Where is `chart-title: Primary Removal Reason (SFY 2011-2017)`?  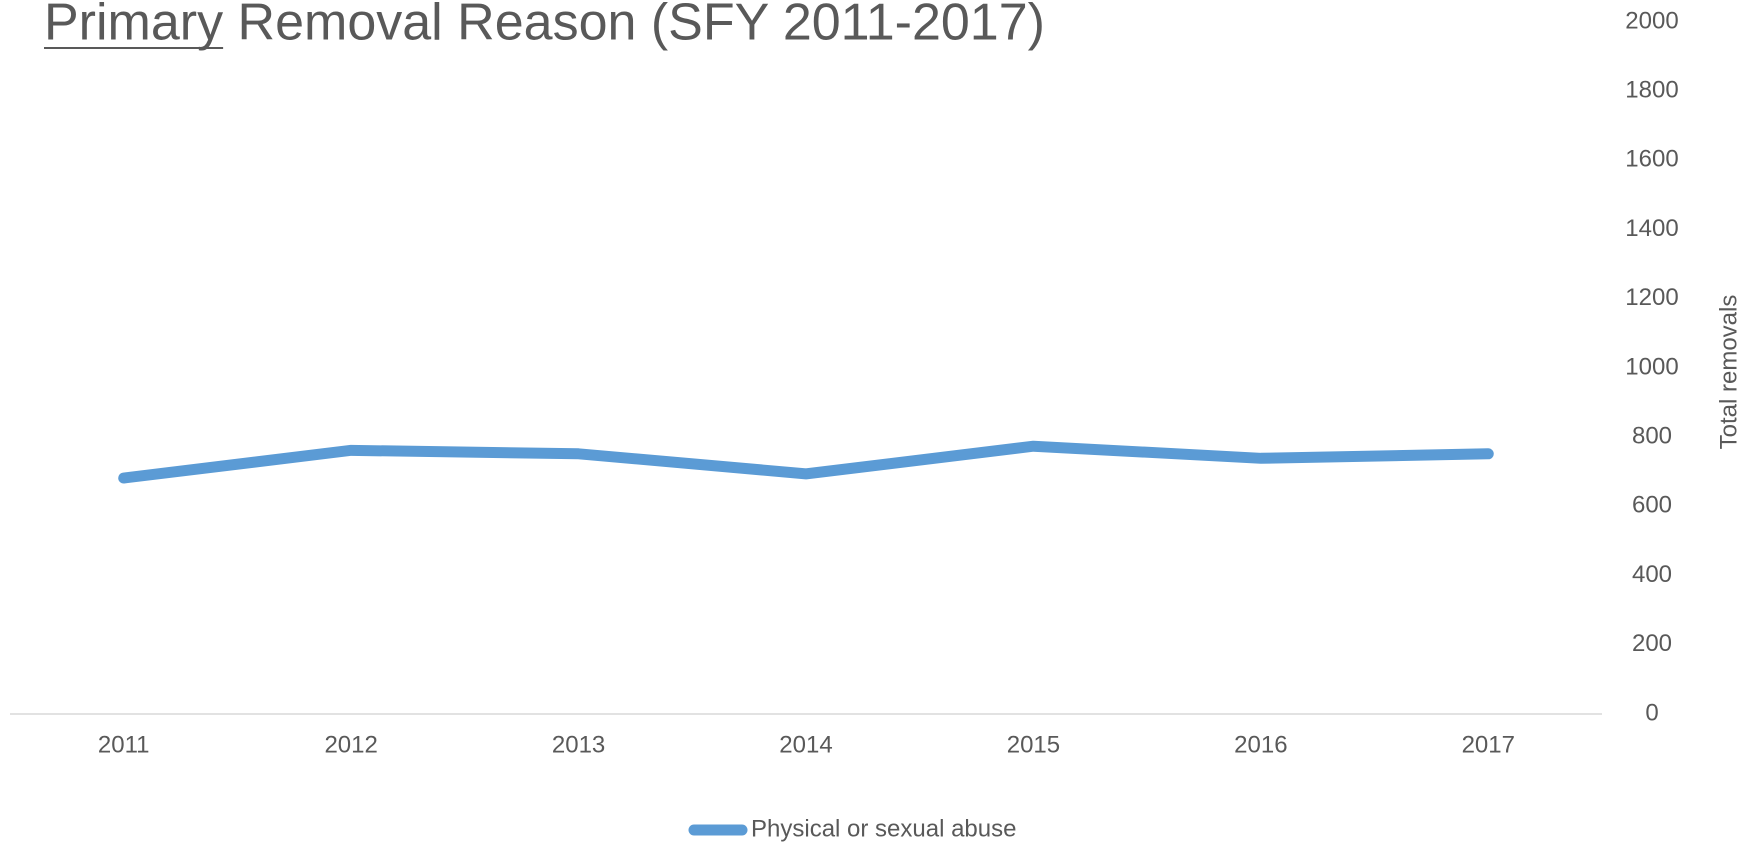
chart-title: Primary Removal Reason (SFY 2011-2017) is located at coordinates (544, 26).